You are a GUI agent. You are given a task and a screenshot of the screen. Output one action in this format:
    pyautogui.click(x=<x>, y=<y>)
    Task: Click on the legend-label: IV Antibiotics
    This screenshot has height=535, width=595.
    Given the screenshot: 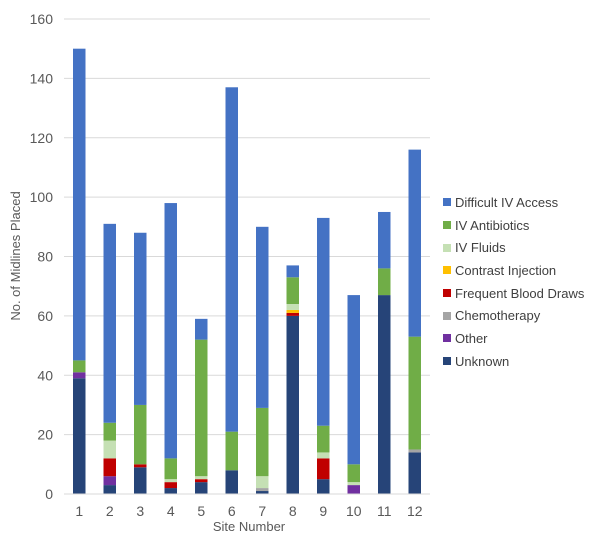 What is the action you would take?
    pyautogui.click(x=492, y=225)
    